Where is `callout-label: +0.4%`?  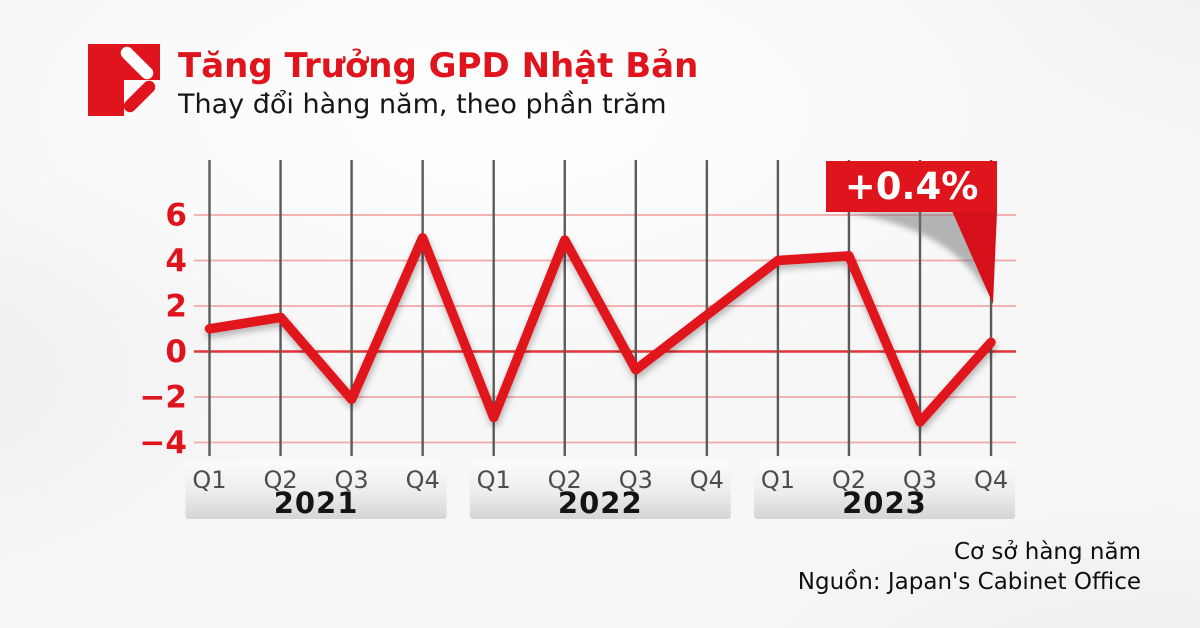 callout-label: +0.4% is located at coordinates (912, 186).